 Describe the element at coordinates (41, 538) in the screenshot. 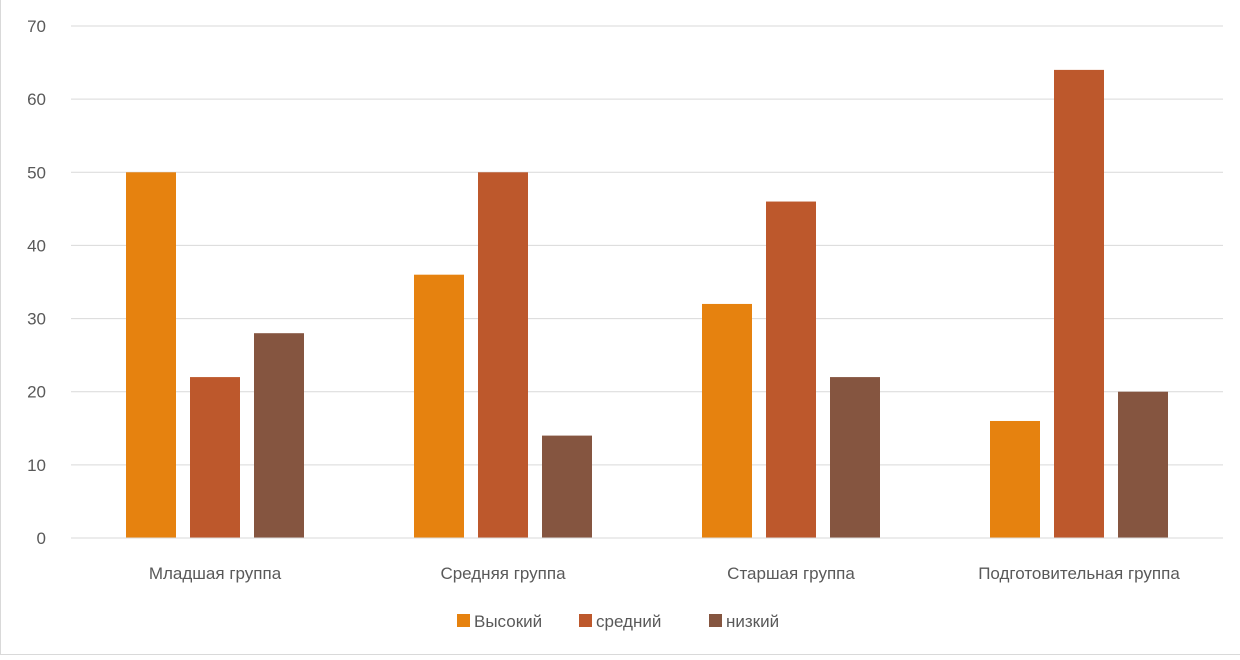

I see `y-tick-label: 0` at that location.